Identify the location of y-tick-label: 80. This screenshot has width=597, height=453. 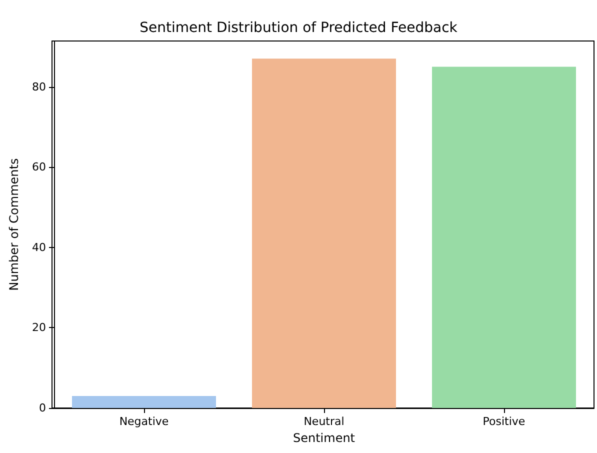
(39, 87).